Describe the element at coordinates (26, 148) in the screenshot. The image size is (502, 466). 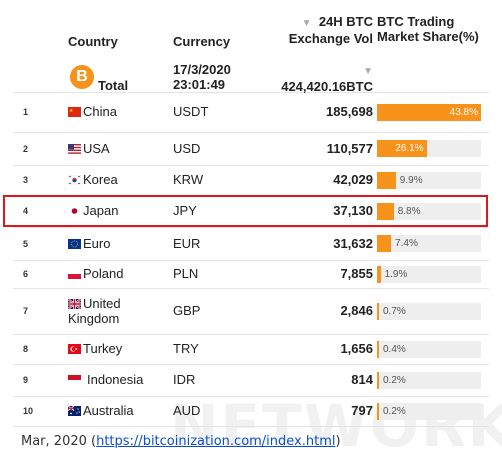
I see `rank-cell: 2` at that location.